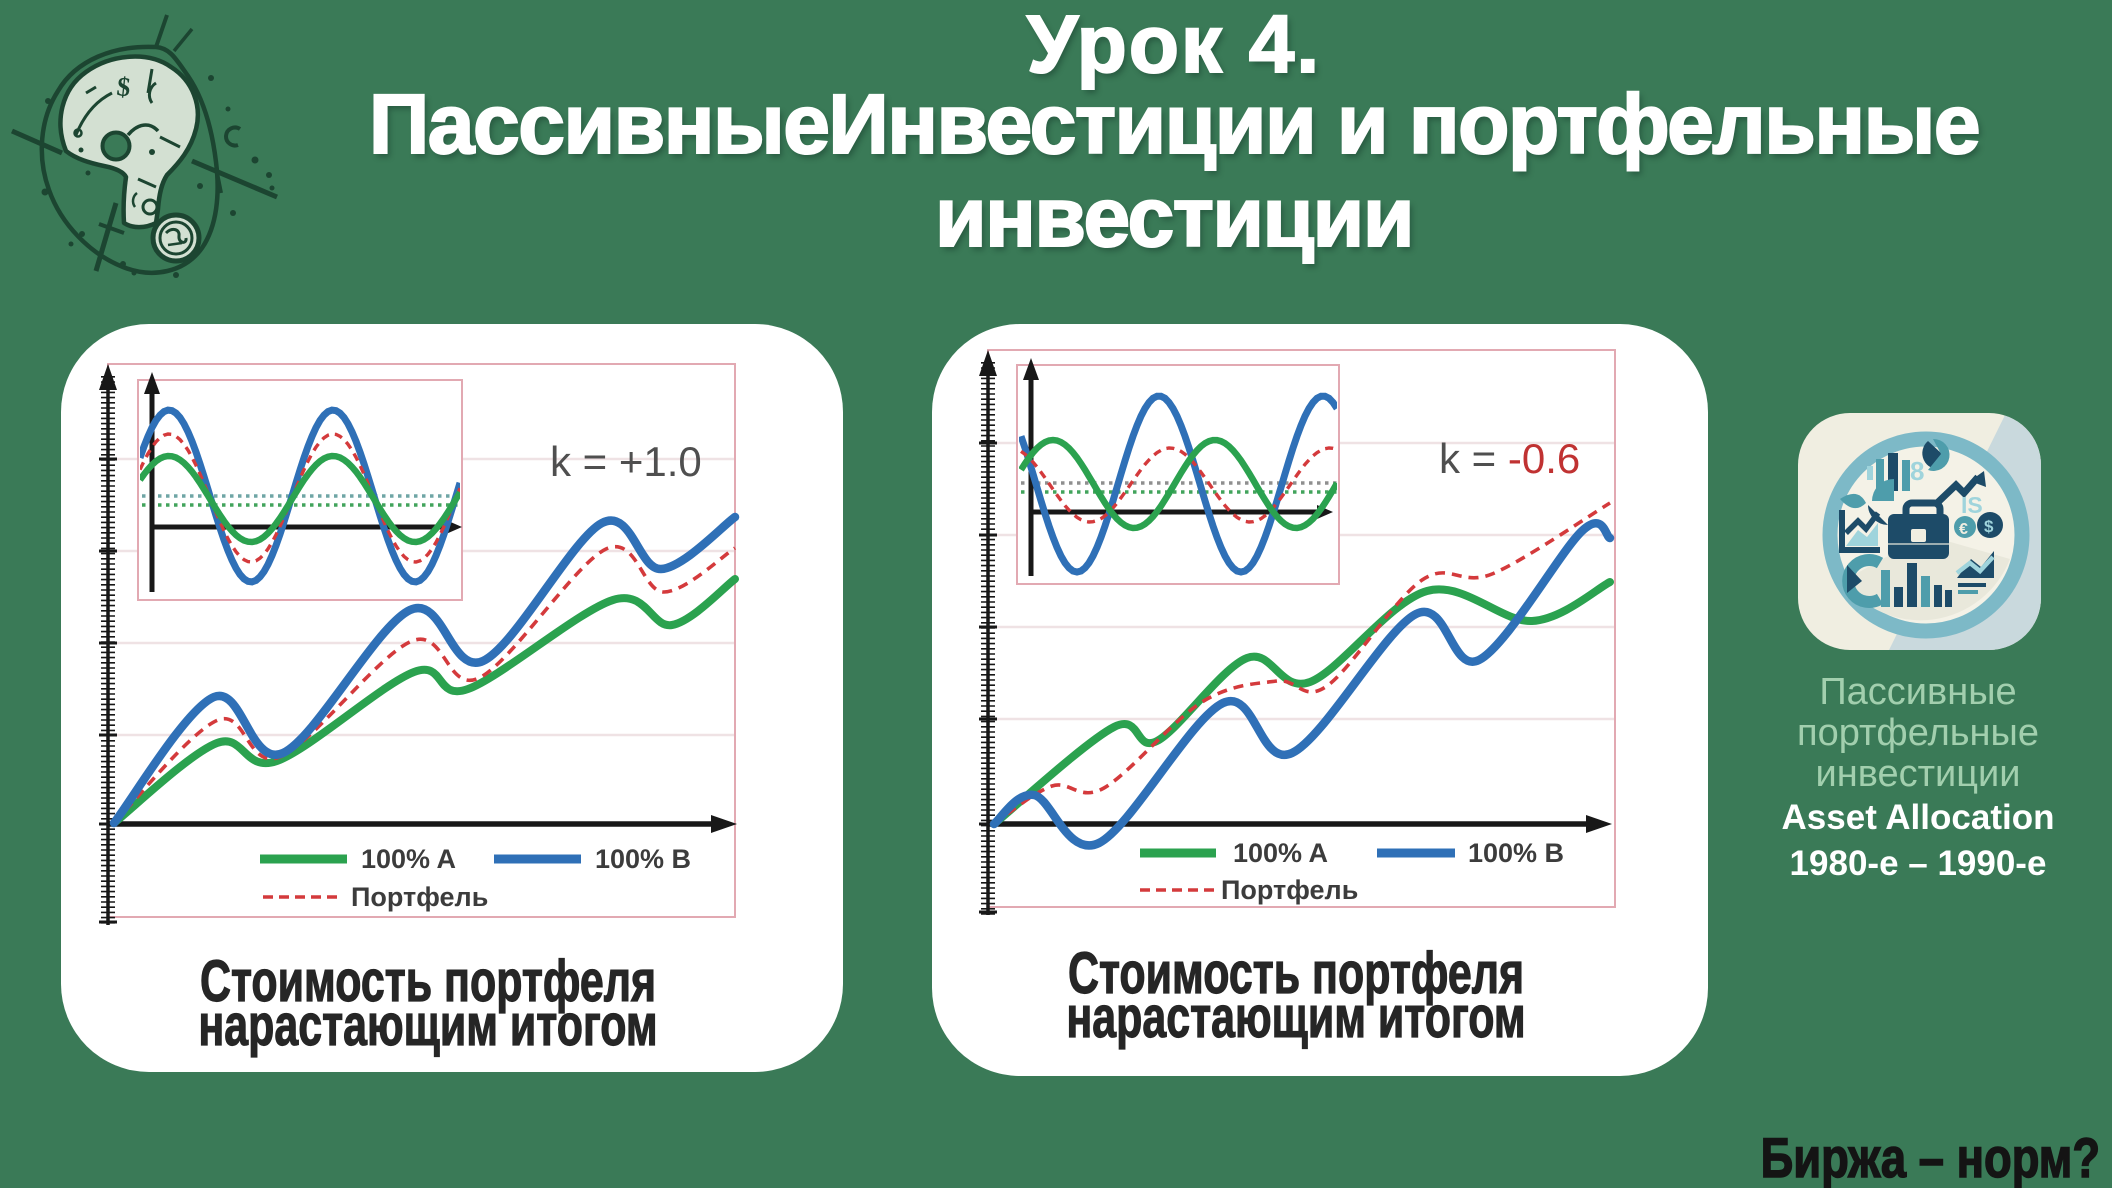 The width and height of the screenshot is (2112, 1188). I want to click on svg-text: k = -0.6, so click(1509, 458).